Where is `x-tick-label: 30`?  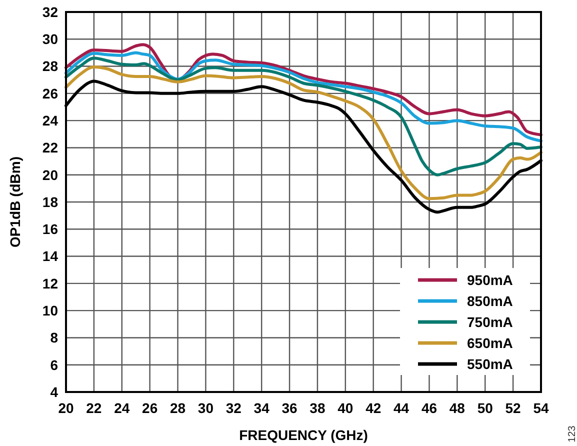
x-tick-label: 30 is located at coordinates (206, 408).